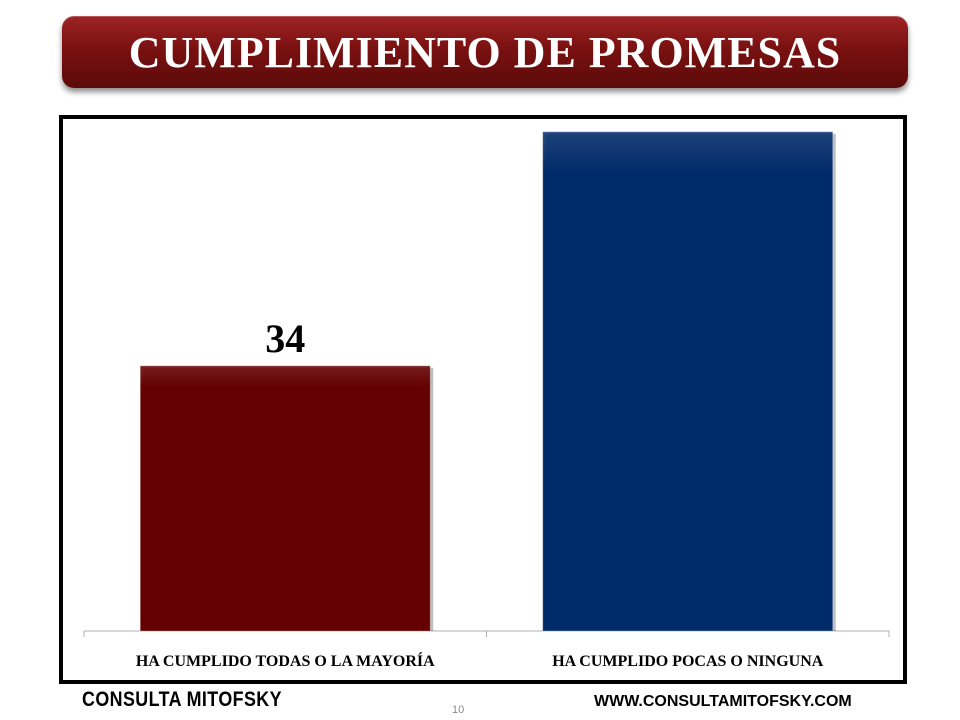 The image size is (960, 720). I want to click on page-title: CUMPLIMIENTO DE PROMESAS, so click(485, 52).